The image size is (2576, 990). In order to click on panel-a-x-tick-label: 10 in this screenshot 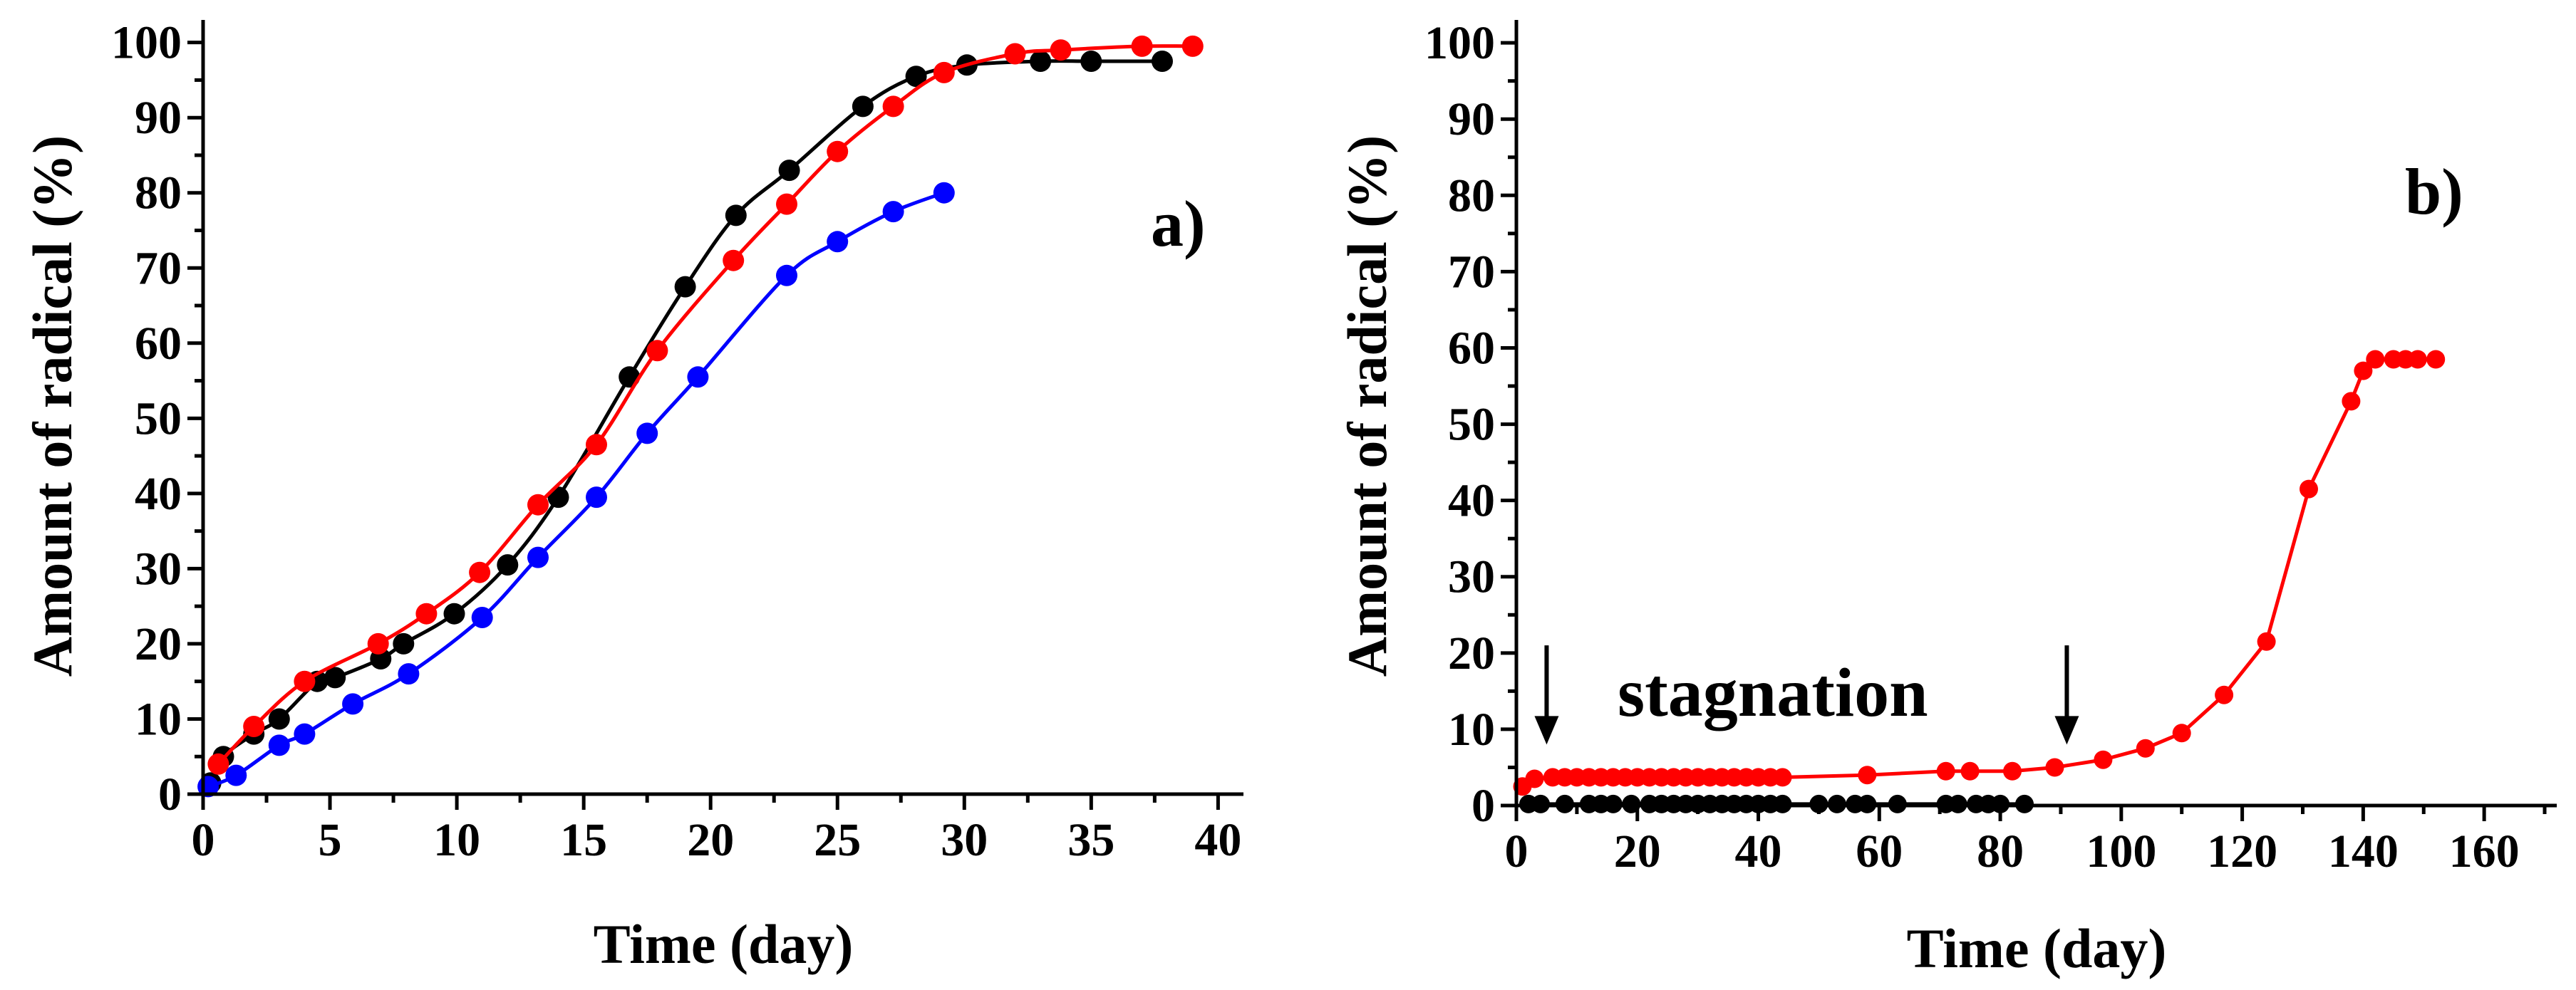, I will do `click(456, 840)`.